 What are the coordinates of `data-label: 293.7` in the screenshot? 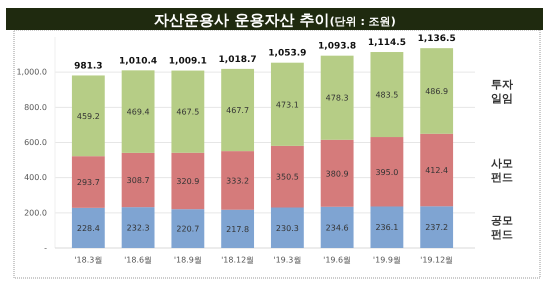 It's located at (88, 183).